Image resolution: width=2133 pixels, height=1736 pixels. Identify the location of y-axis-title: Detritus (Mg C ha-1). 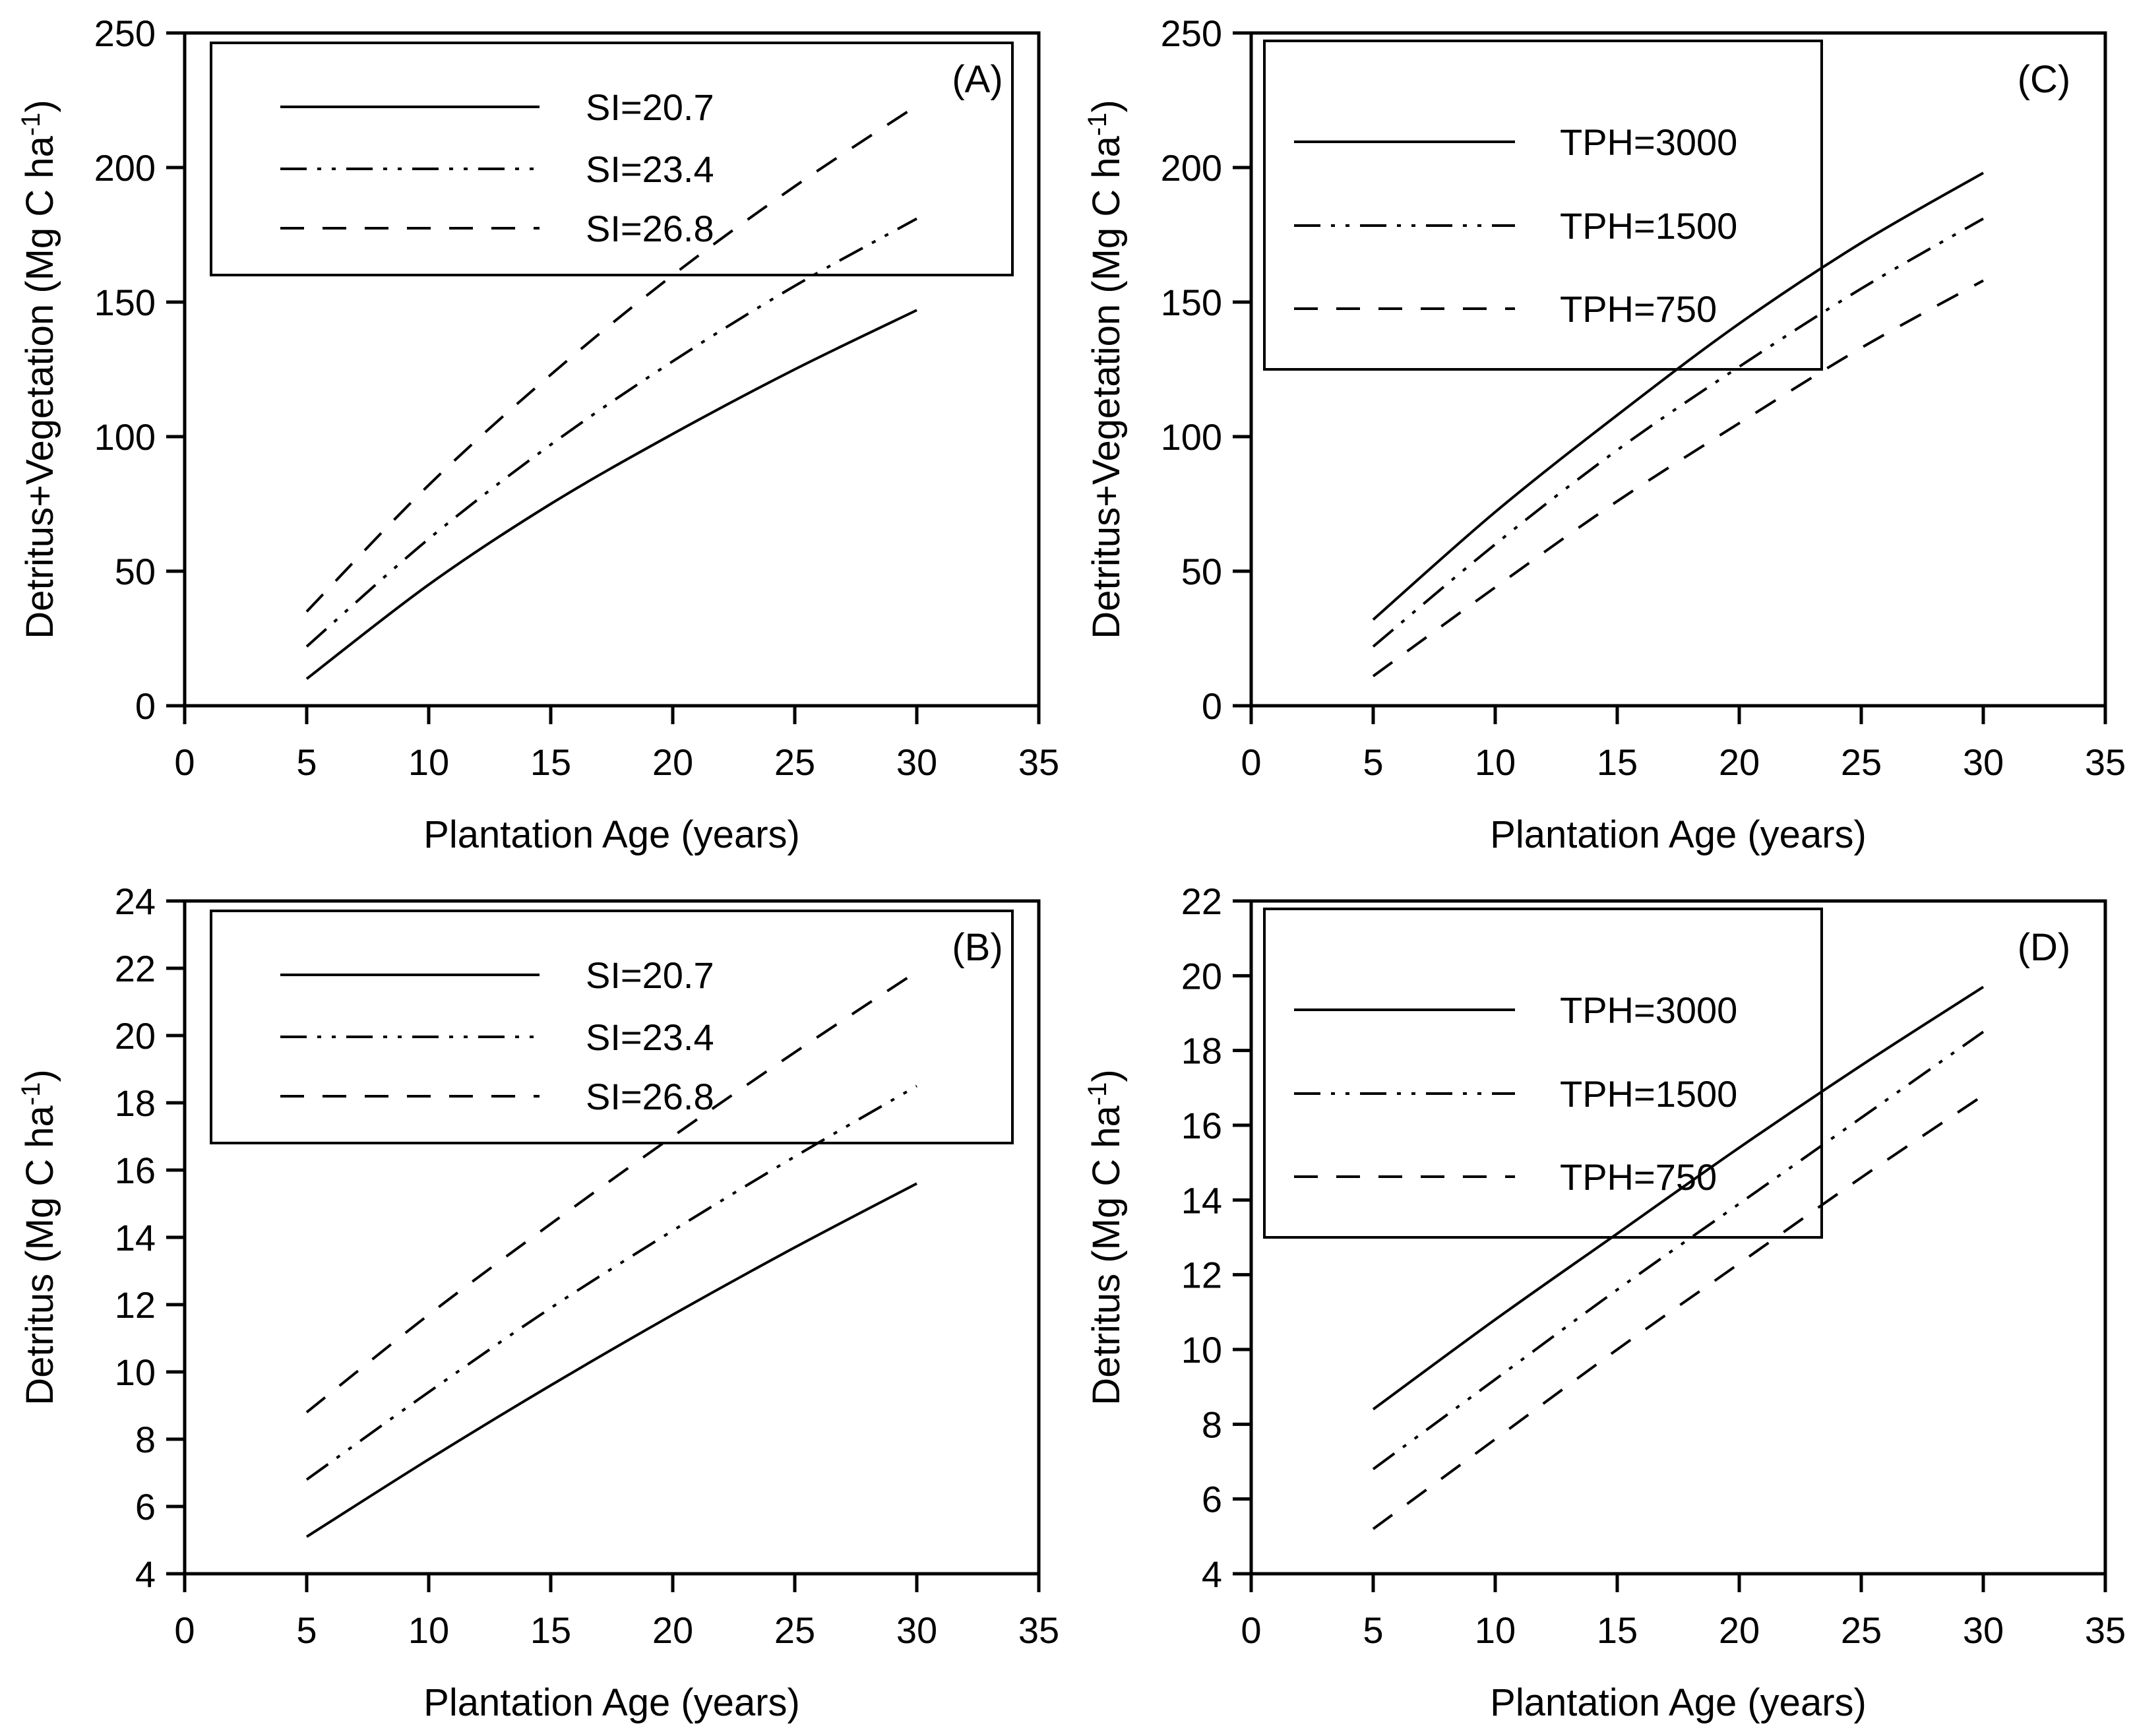
(1105, 1237).